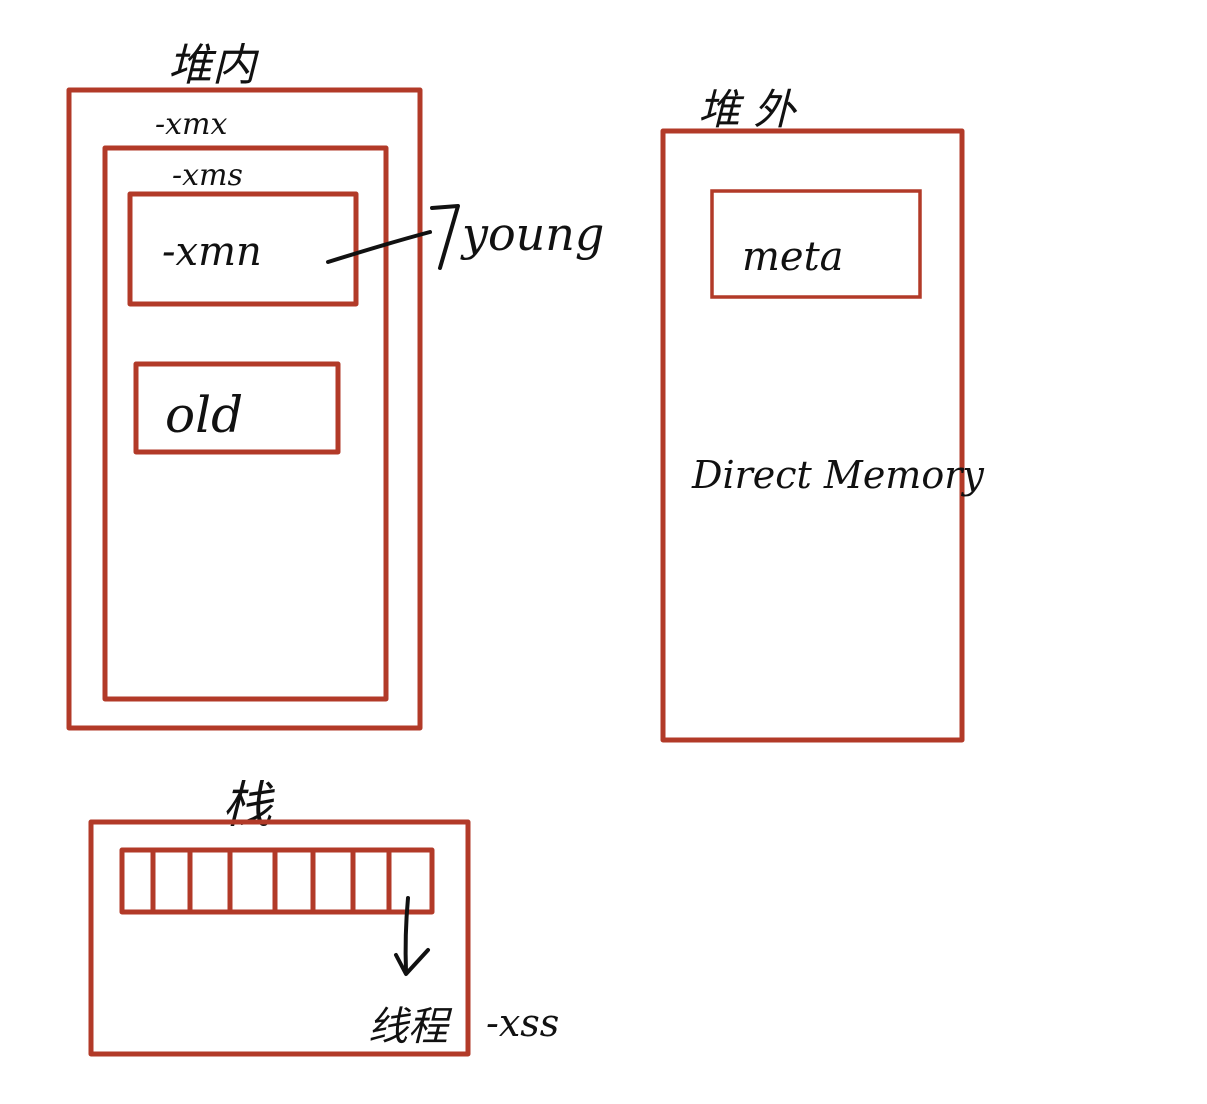 The image size is (1207, 1104). I want to click on old-box, so click(237, 408).